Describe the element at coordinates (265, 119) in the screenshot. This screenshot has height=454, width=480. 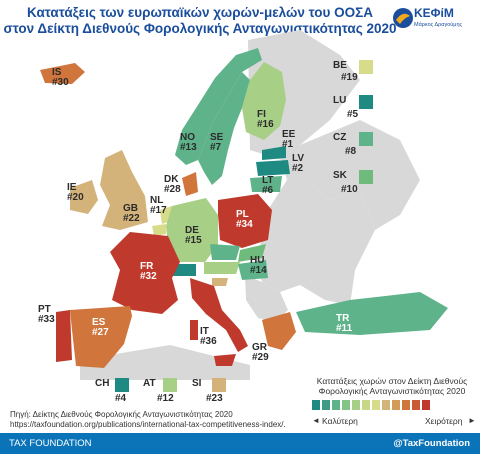
I see `label-finland: FI #16` at that location.